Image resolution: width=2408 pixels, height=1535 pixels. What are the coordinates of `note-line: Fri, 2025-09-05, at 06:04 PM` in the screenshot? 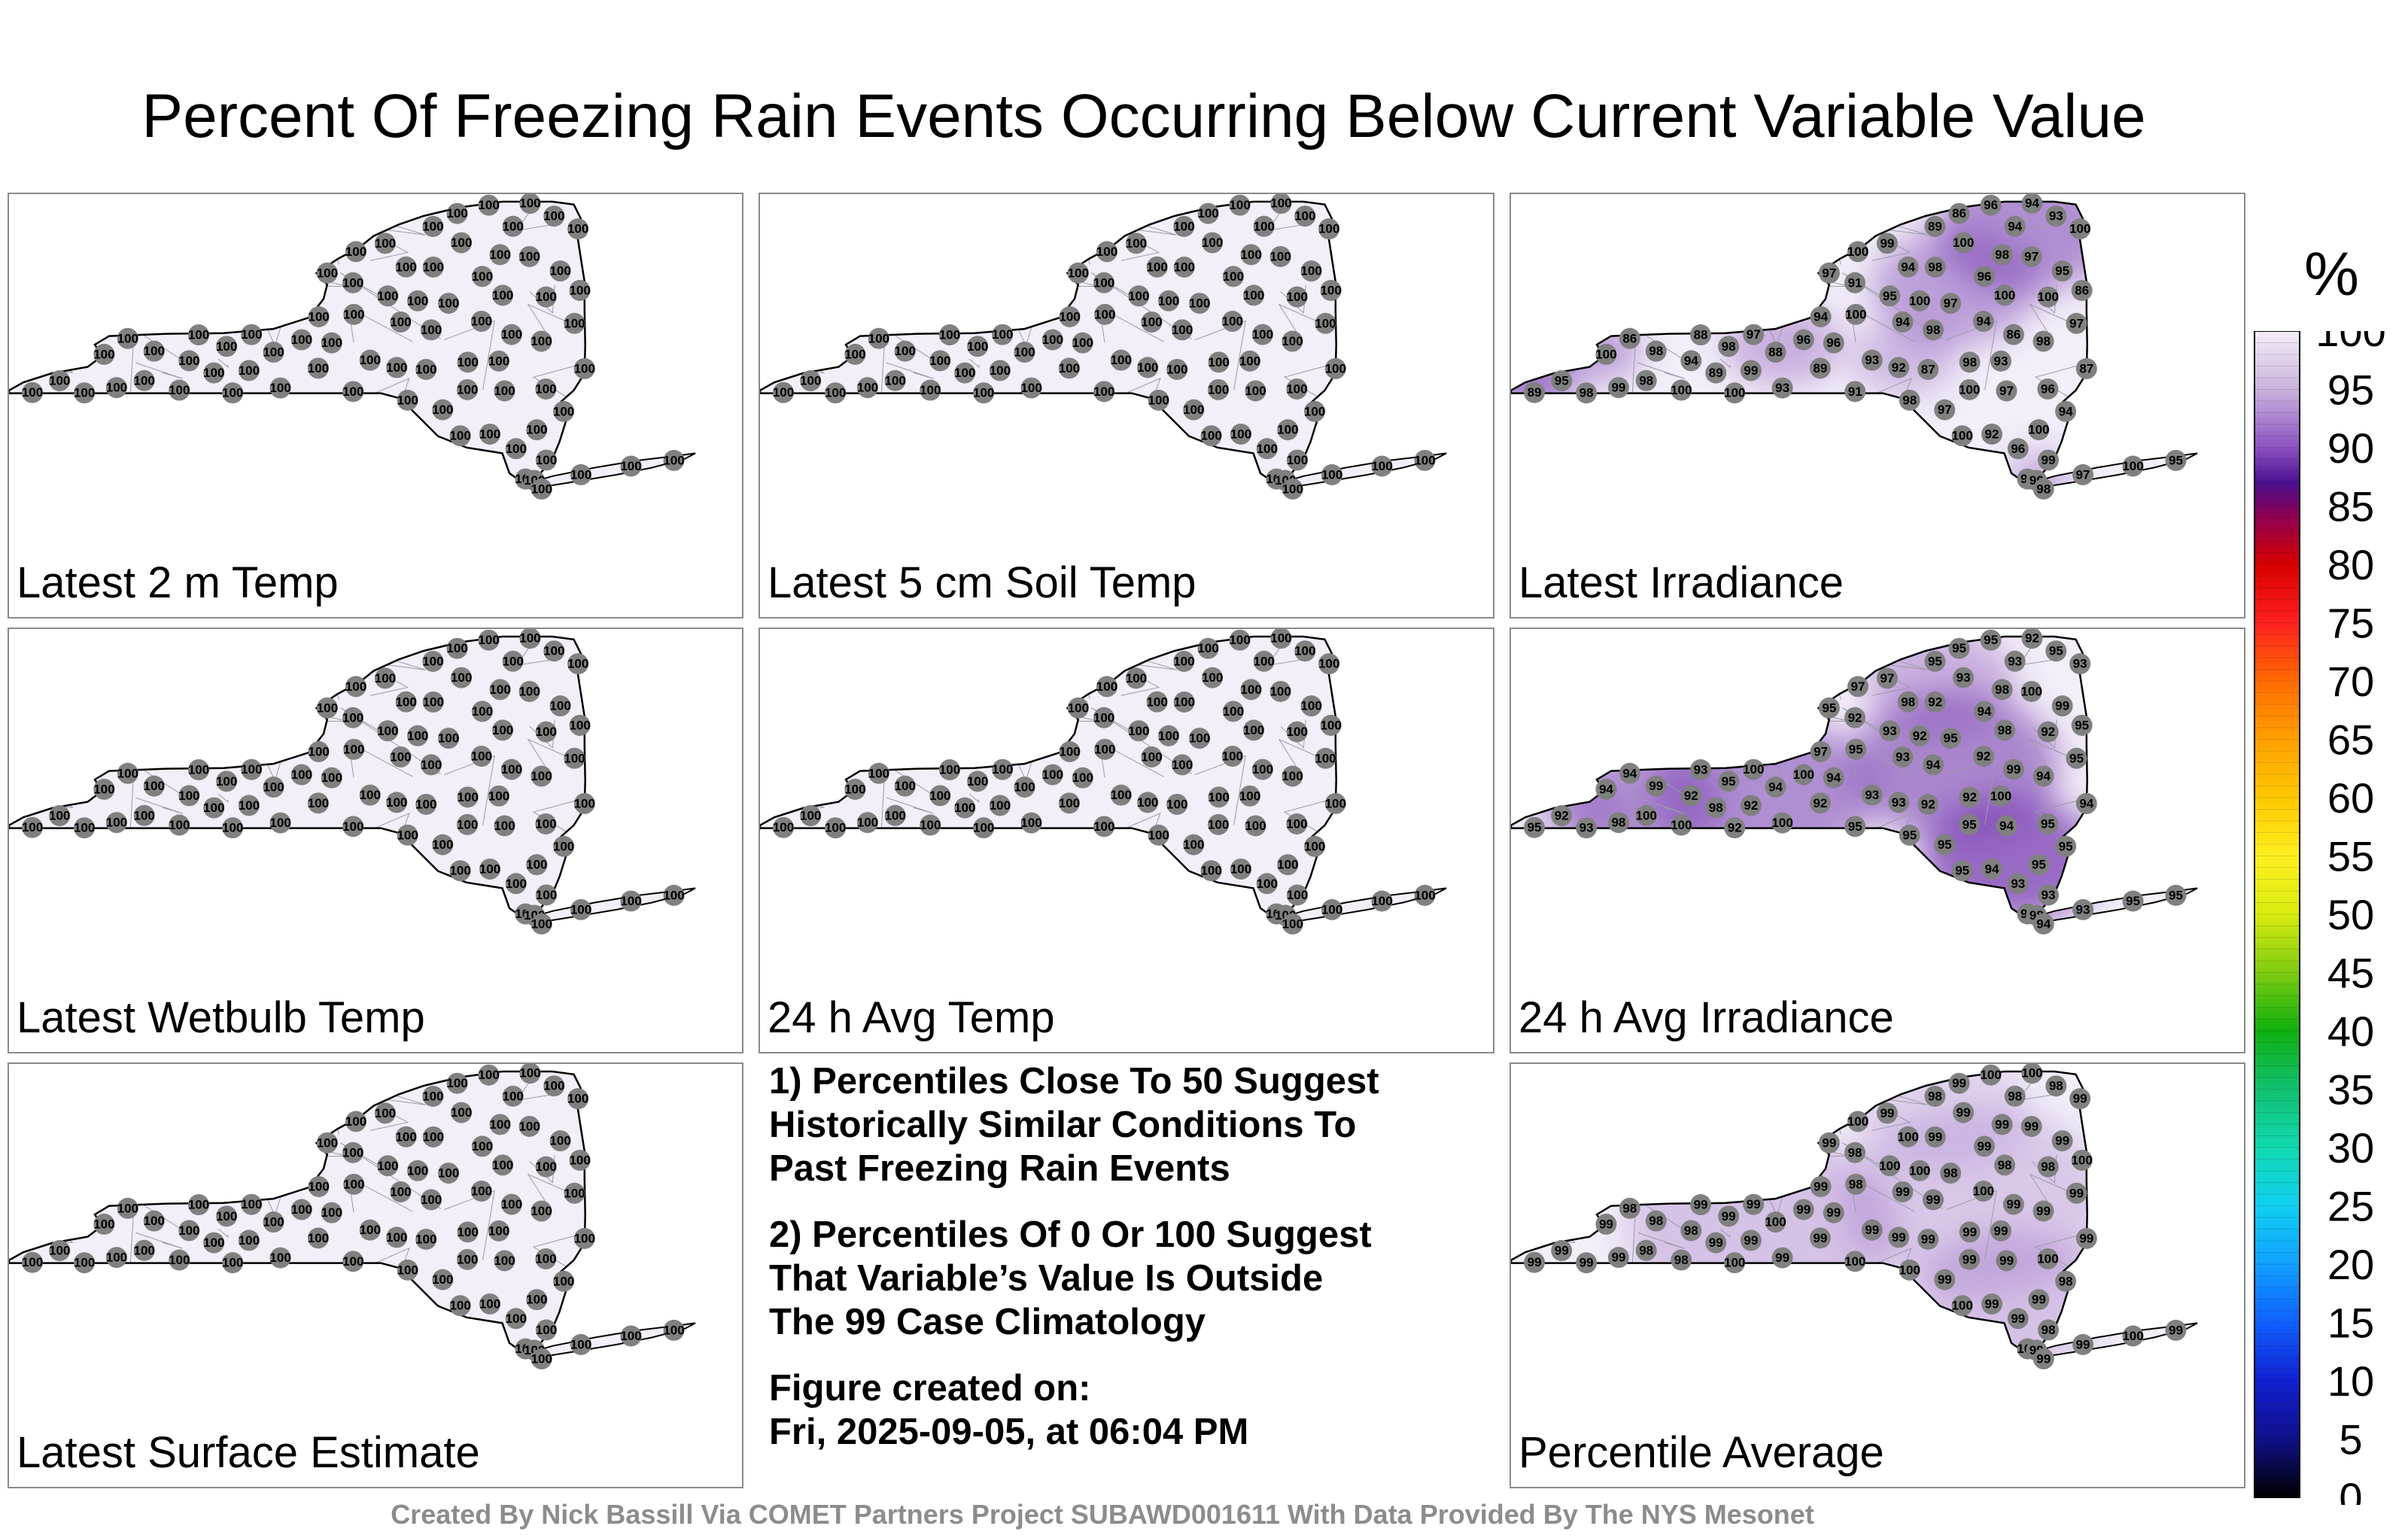 It's located at (1009, 1432).